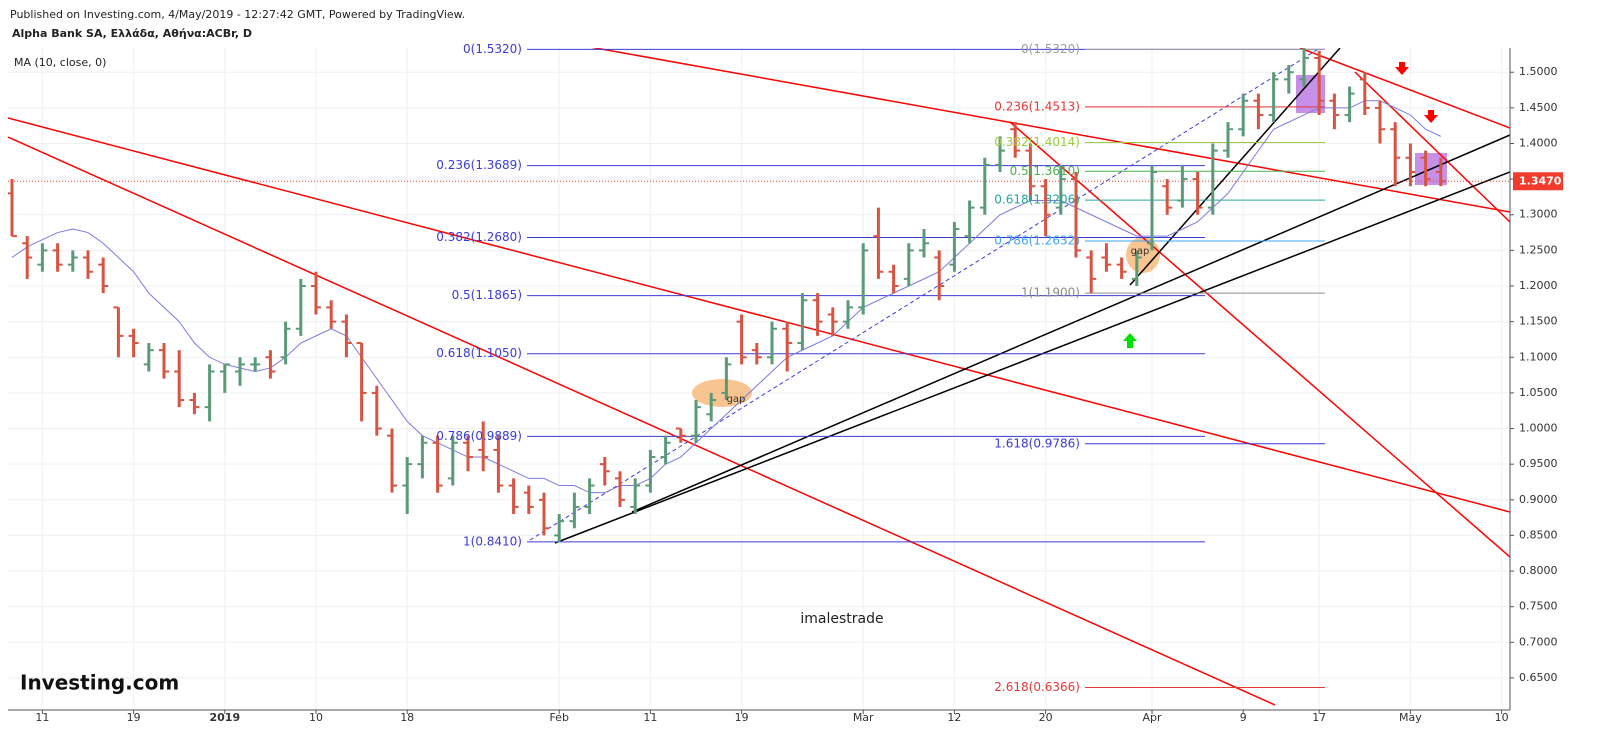 The image size is (1600, 751). What do you see at coordinates (1319, 717) in the screenshot?
I see `x-tick-label: 17` at bounding box center [1319, 717].